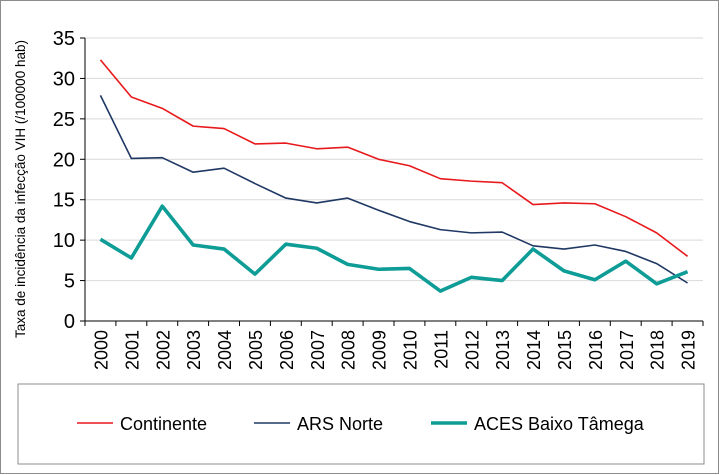 The width and height of the screenshot is (719, 475). I want to click on x-tick-label: 2016, so click(596, 350).